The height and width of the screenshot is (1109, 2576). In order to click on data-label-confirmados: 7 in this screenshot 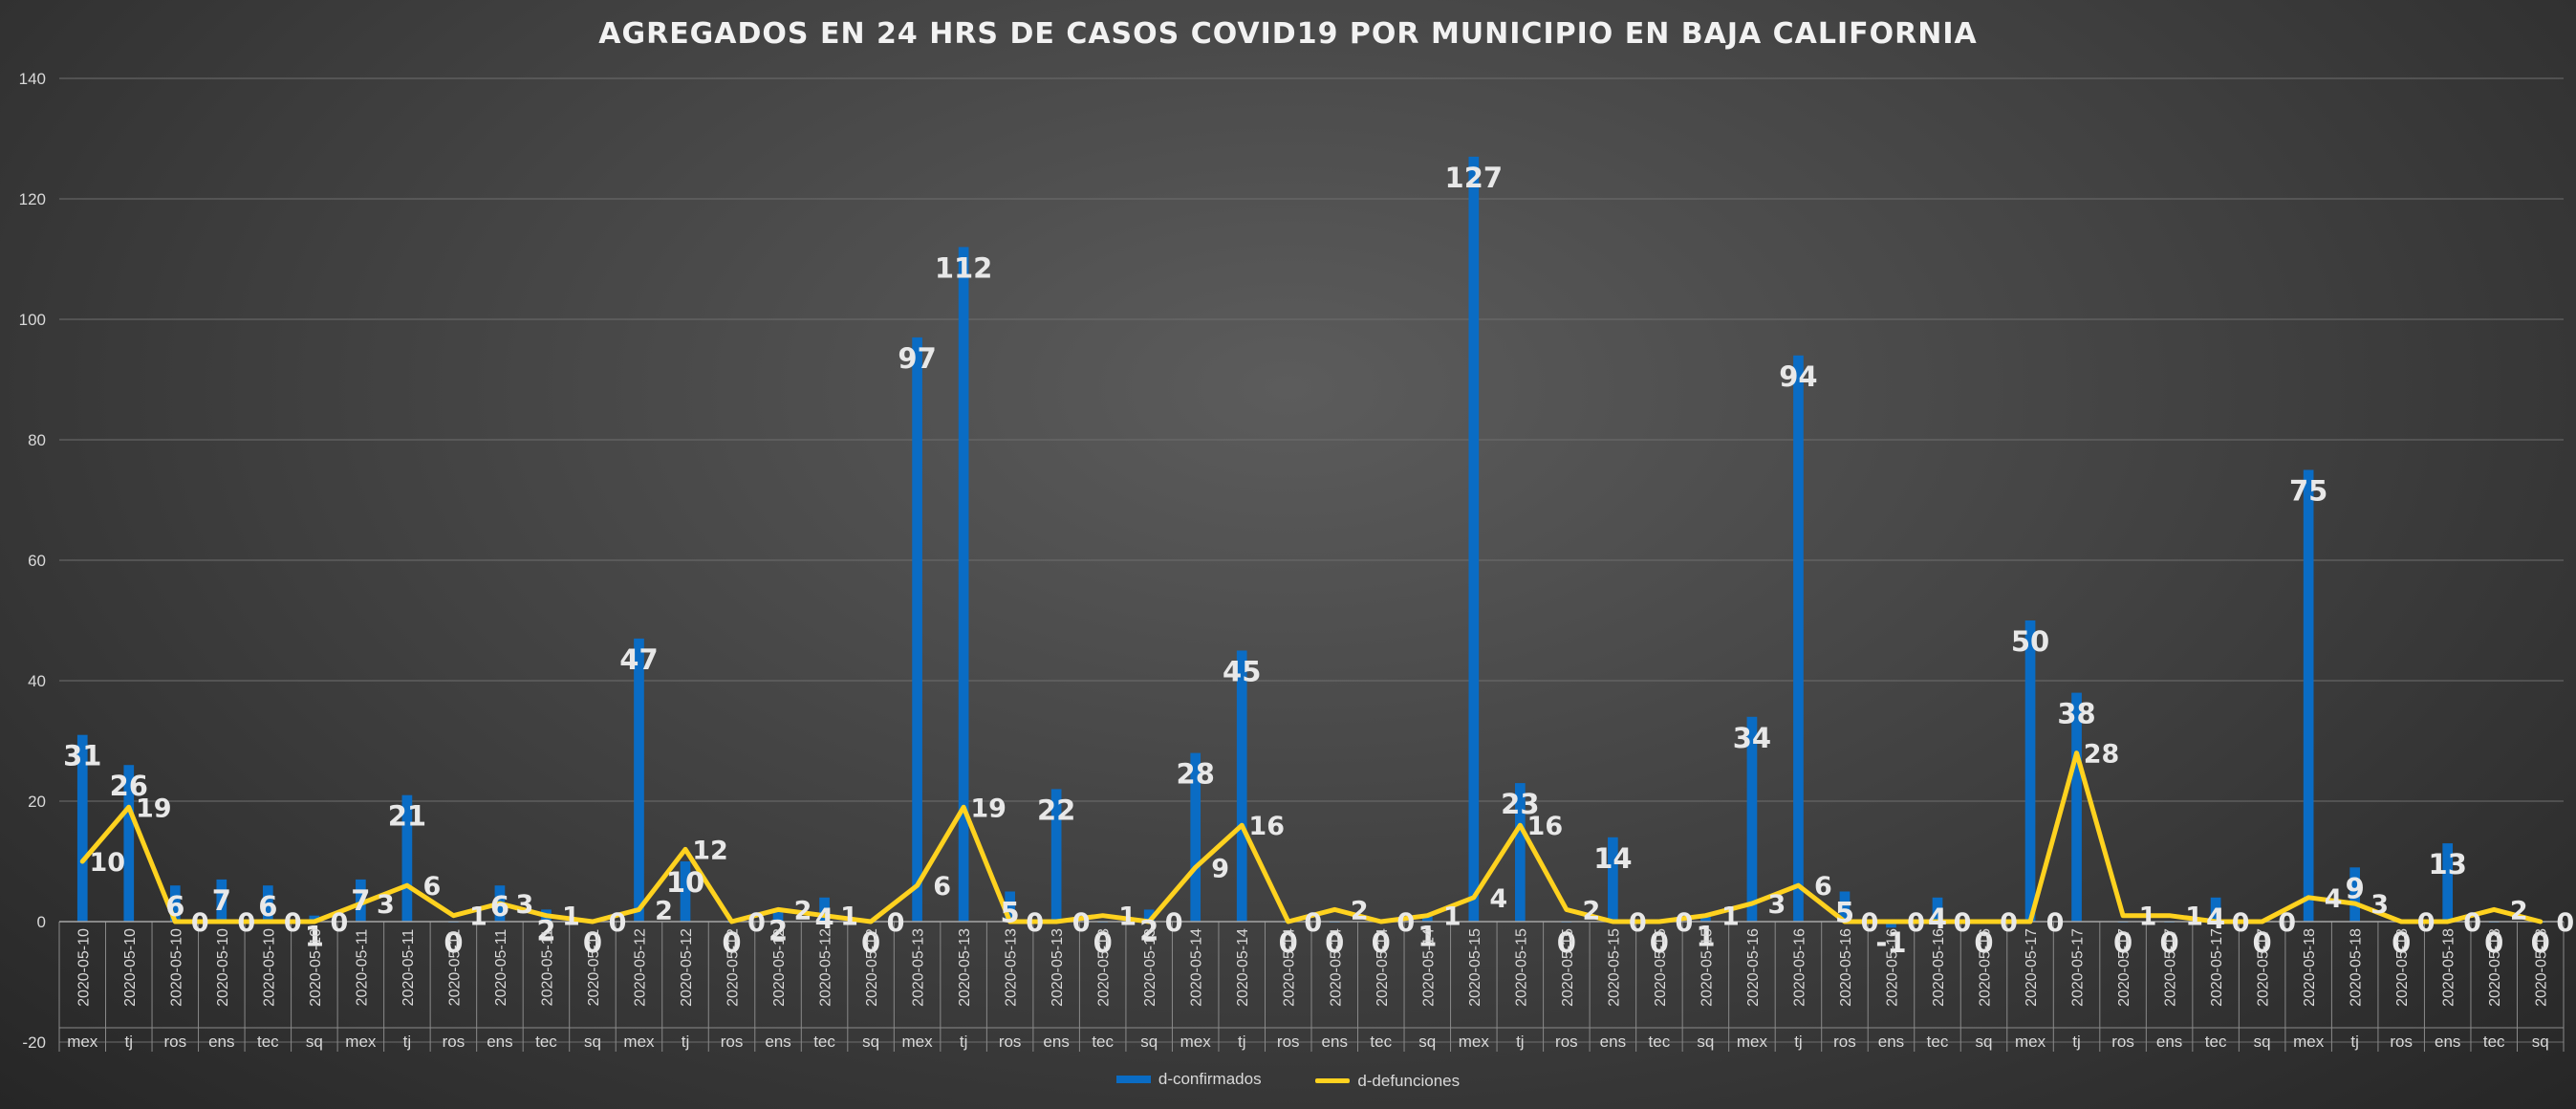, I will do `click(221, 900)`.